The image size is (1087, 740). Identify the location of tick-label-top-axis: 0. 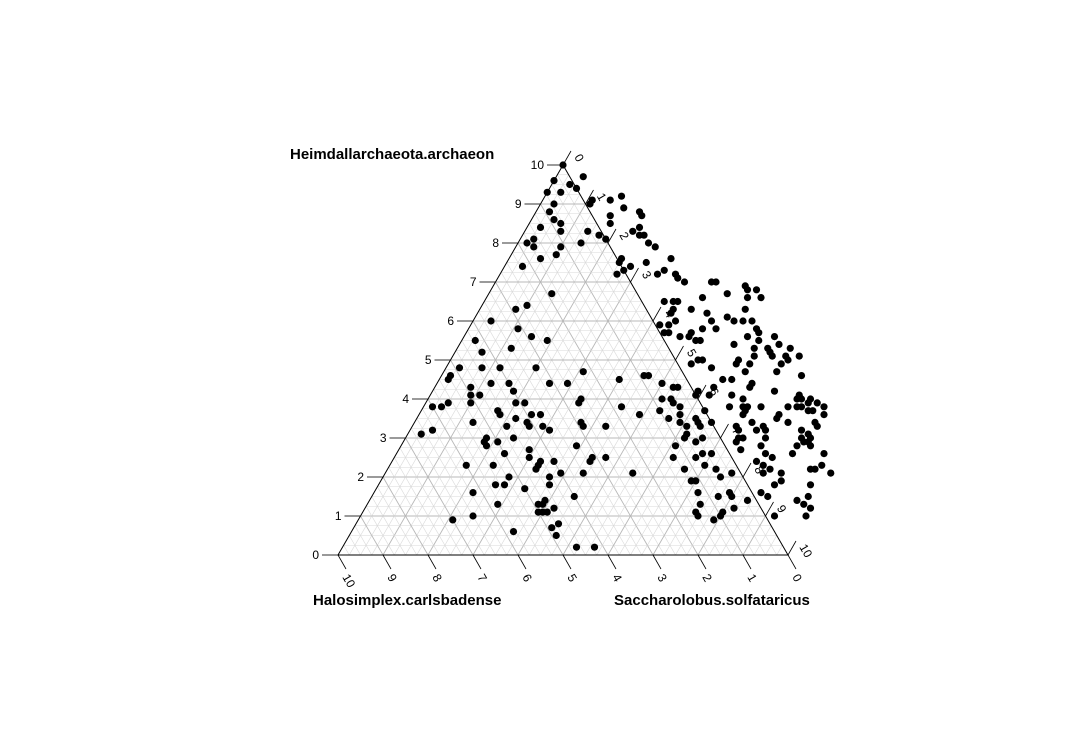
(315, 555).